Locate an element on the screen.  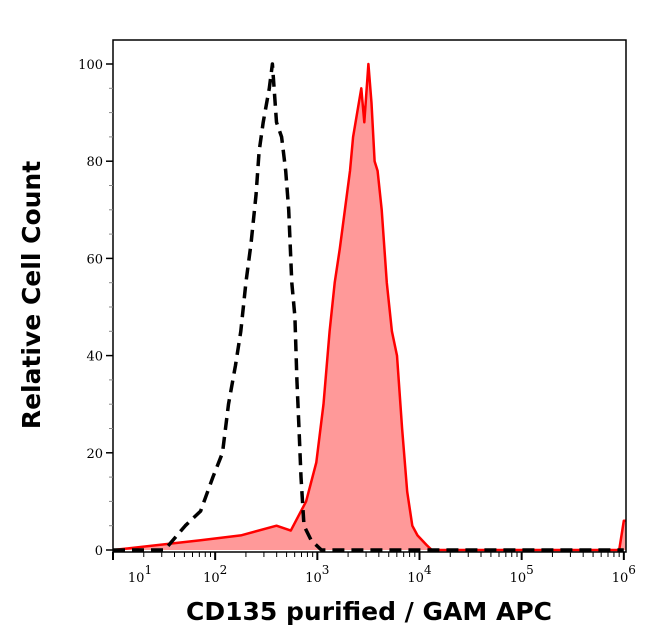
y-tick-label: 20 is located at coordinates (94, 454).